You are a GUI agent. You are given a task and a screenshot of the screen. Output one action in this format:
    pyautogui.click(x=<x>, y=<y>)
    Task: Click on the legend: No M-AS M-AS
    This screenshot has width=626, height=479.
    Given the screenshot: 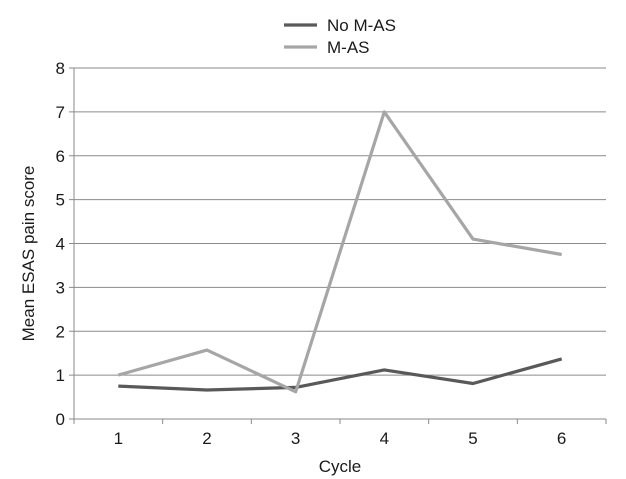 What is the action you would take?
    pyautogui.click(x=340, y=36)
    